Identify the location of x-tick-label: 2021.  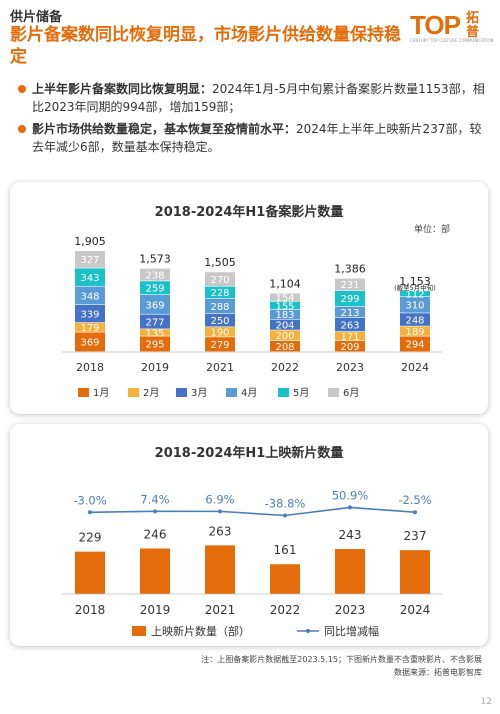
(220, 367).